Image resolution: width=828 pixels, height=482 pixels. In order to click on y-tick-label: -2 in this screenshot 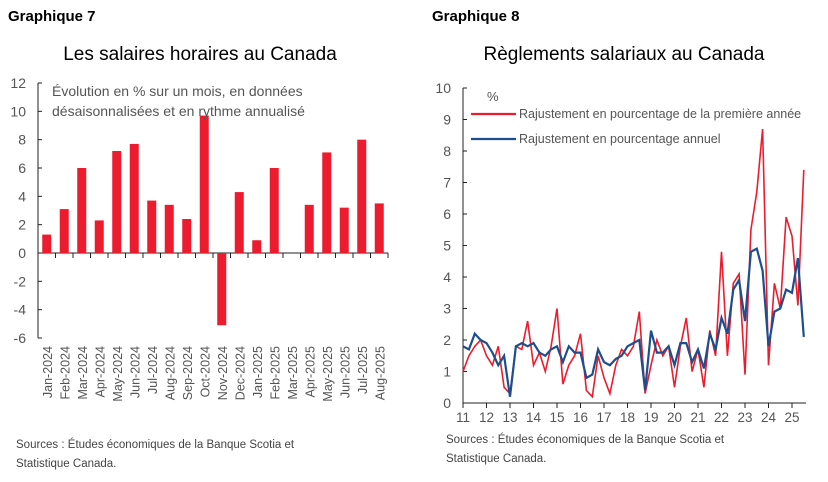, I will do `click(20, 281)`.